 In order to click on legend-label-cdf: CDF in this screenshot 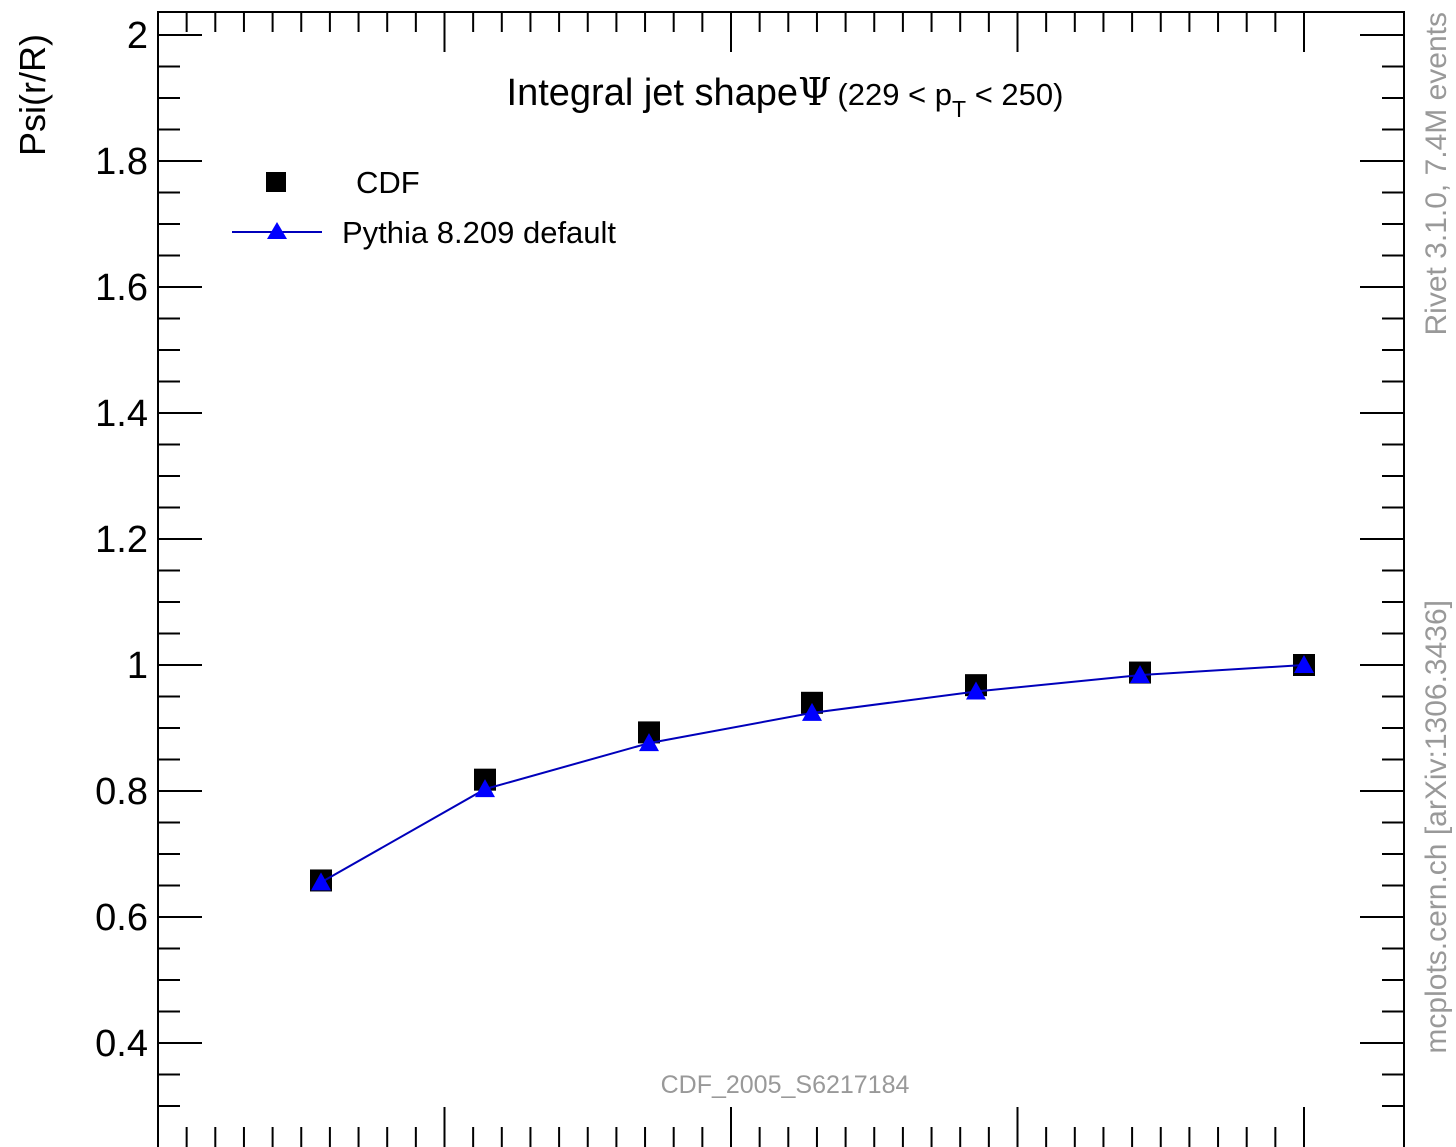, I will do `click(388, 182)`.